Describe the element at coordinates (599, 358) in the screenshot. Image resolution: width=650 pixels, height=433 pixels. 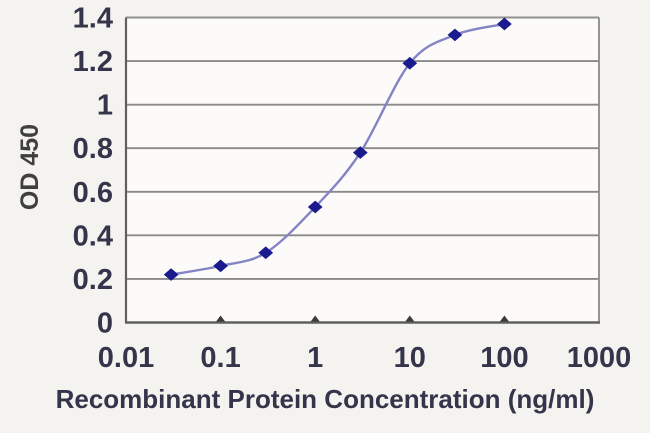
I see `x-tick-label: 1000` at that location.